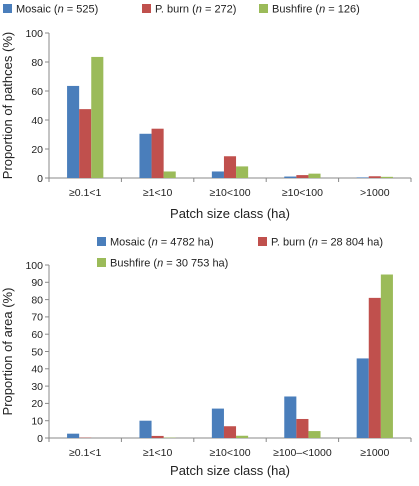 The height and width of the screenshot is (486, 419). I want to click on legend-label: Bushfire (n = 126), so click(316, 10).